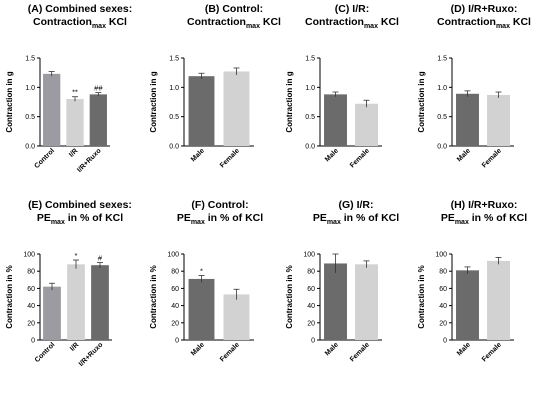 The height and width of the screenshot is (400, 550). Describe the element at coordinates (153, 101) in the screenshot. I see `panel-B-ylabel: Contraction in g` at that location.